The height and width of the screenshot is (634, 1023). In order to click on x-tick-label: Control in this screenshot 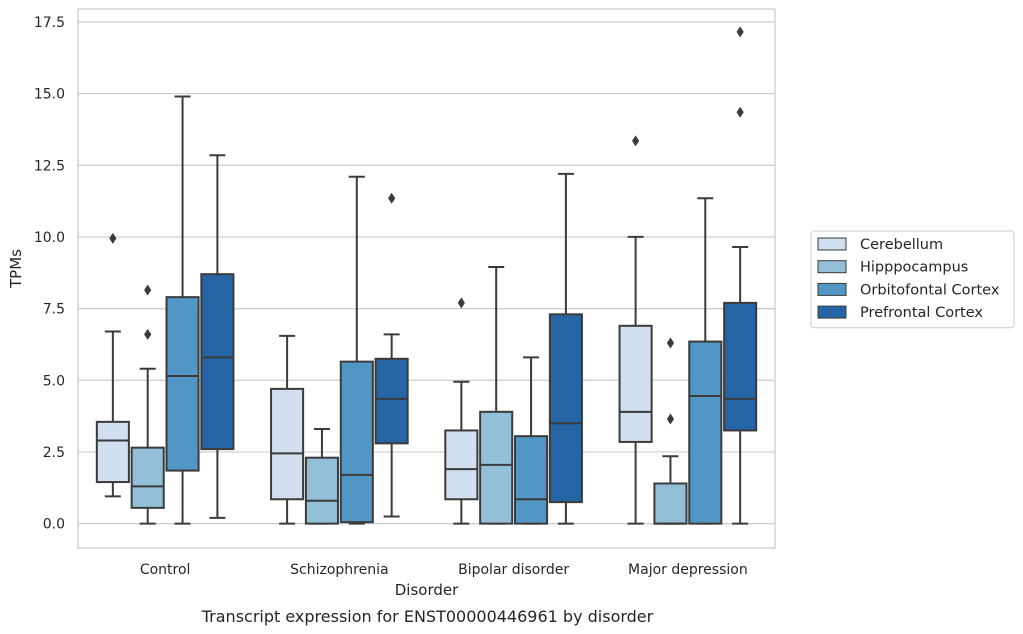, I will do `click(165, 570)`.